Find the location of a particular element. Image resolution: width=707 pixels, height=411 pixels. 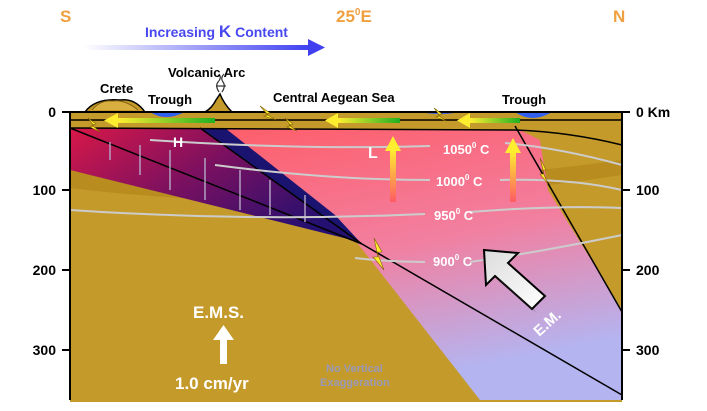

isotherm-950-label: 9500 C is located at coordinates (454, 215).